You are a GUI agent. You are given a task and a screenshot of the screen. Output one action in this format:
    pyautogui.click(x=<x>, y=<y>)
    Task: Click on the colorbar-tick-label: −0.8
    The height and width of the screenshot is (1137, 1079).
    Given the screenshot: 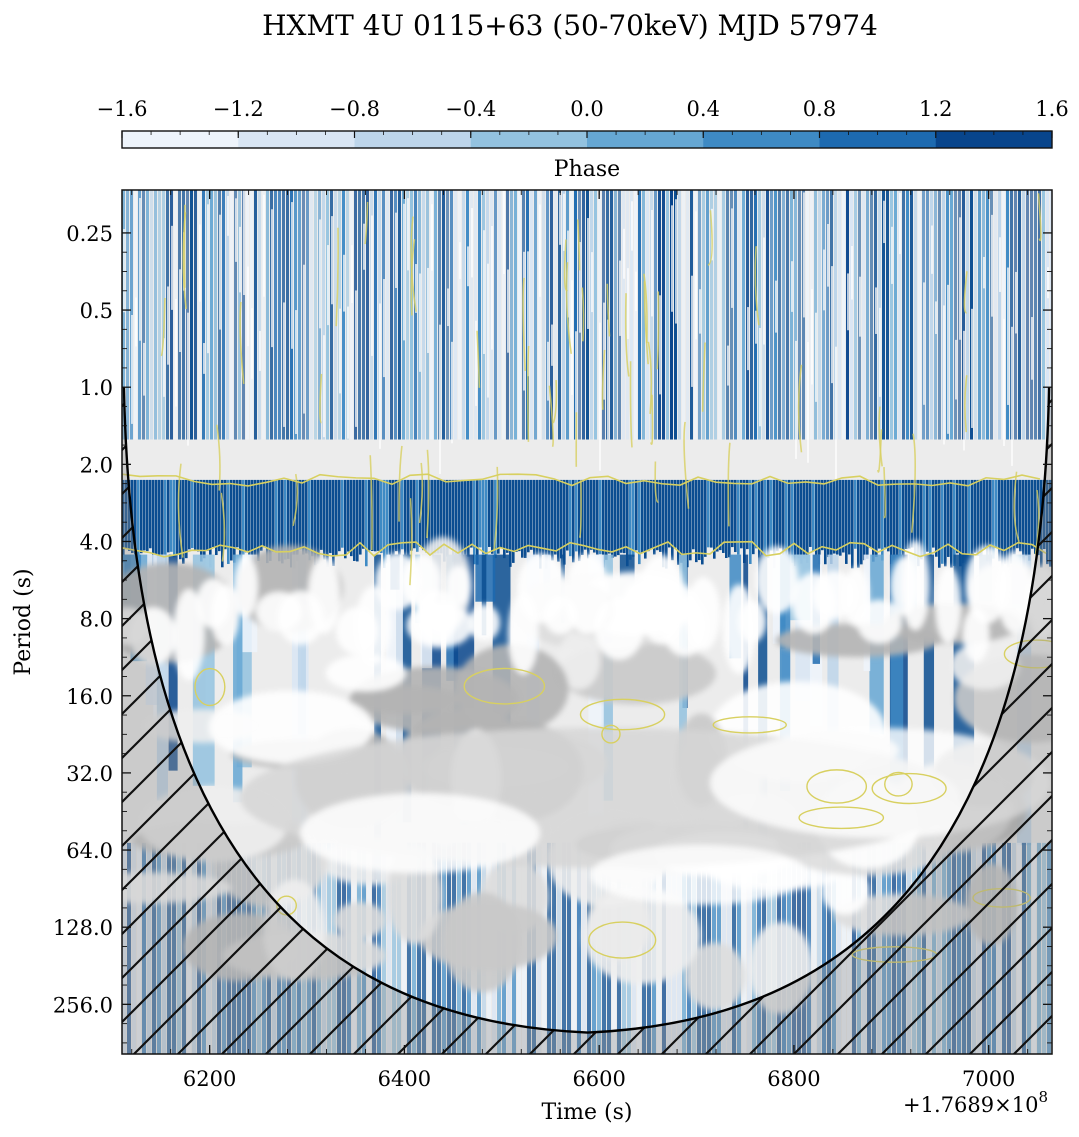 What is the action you would take?
    pyautogui.click(x=354, y=109)
    